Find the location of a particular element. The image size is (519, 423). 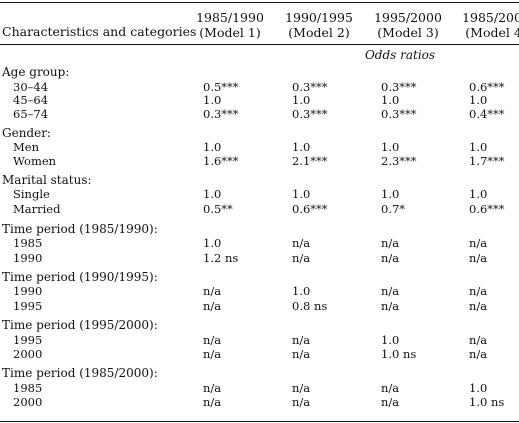

column-header-model-1: 1985/1990 (Model 1) is located at coordinates (230, 25).